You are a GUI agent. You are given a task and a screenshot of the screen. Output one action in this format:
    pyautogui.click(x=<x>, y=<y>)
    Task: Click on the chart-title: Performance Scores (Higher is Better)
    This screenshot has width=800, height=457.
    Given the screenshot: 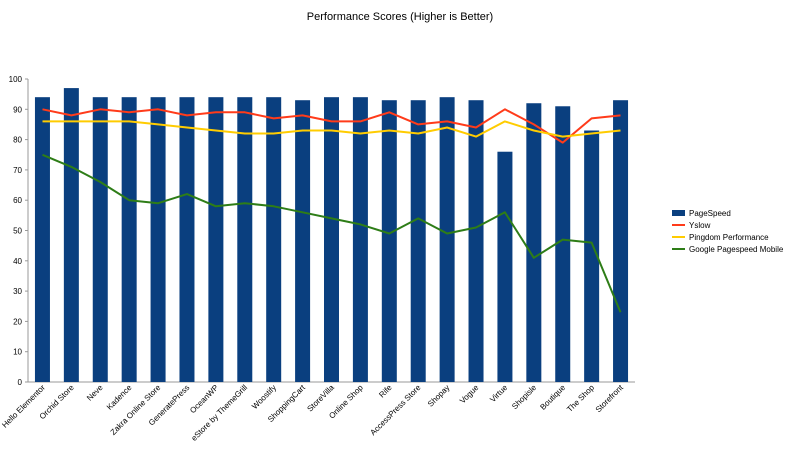 What is the action you would take?
    pyautogui.click(x=400, y=17)
    